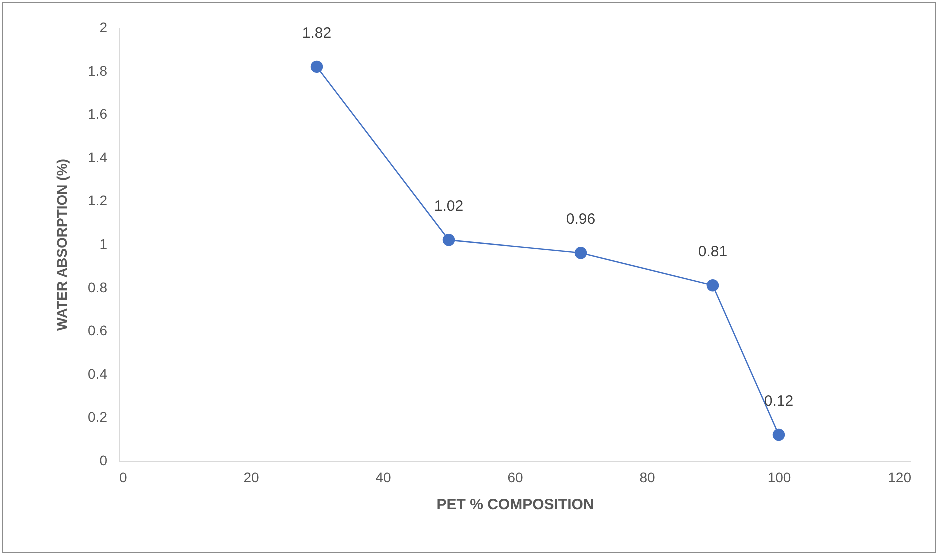  What do you see at coordinates (449, 207) in the screenshot?
I see `data-label: 1.02` at bounding box center [449, 207].